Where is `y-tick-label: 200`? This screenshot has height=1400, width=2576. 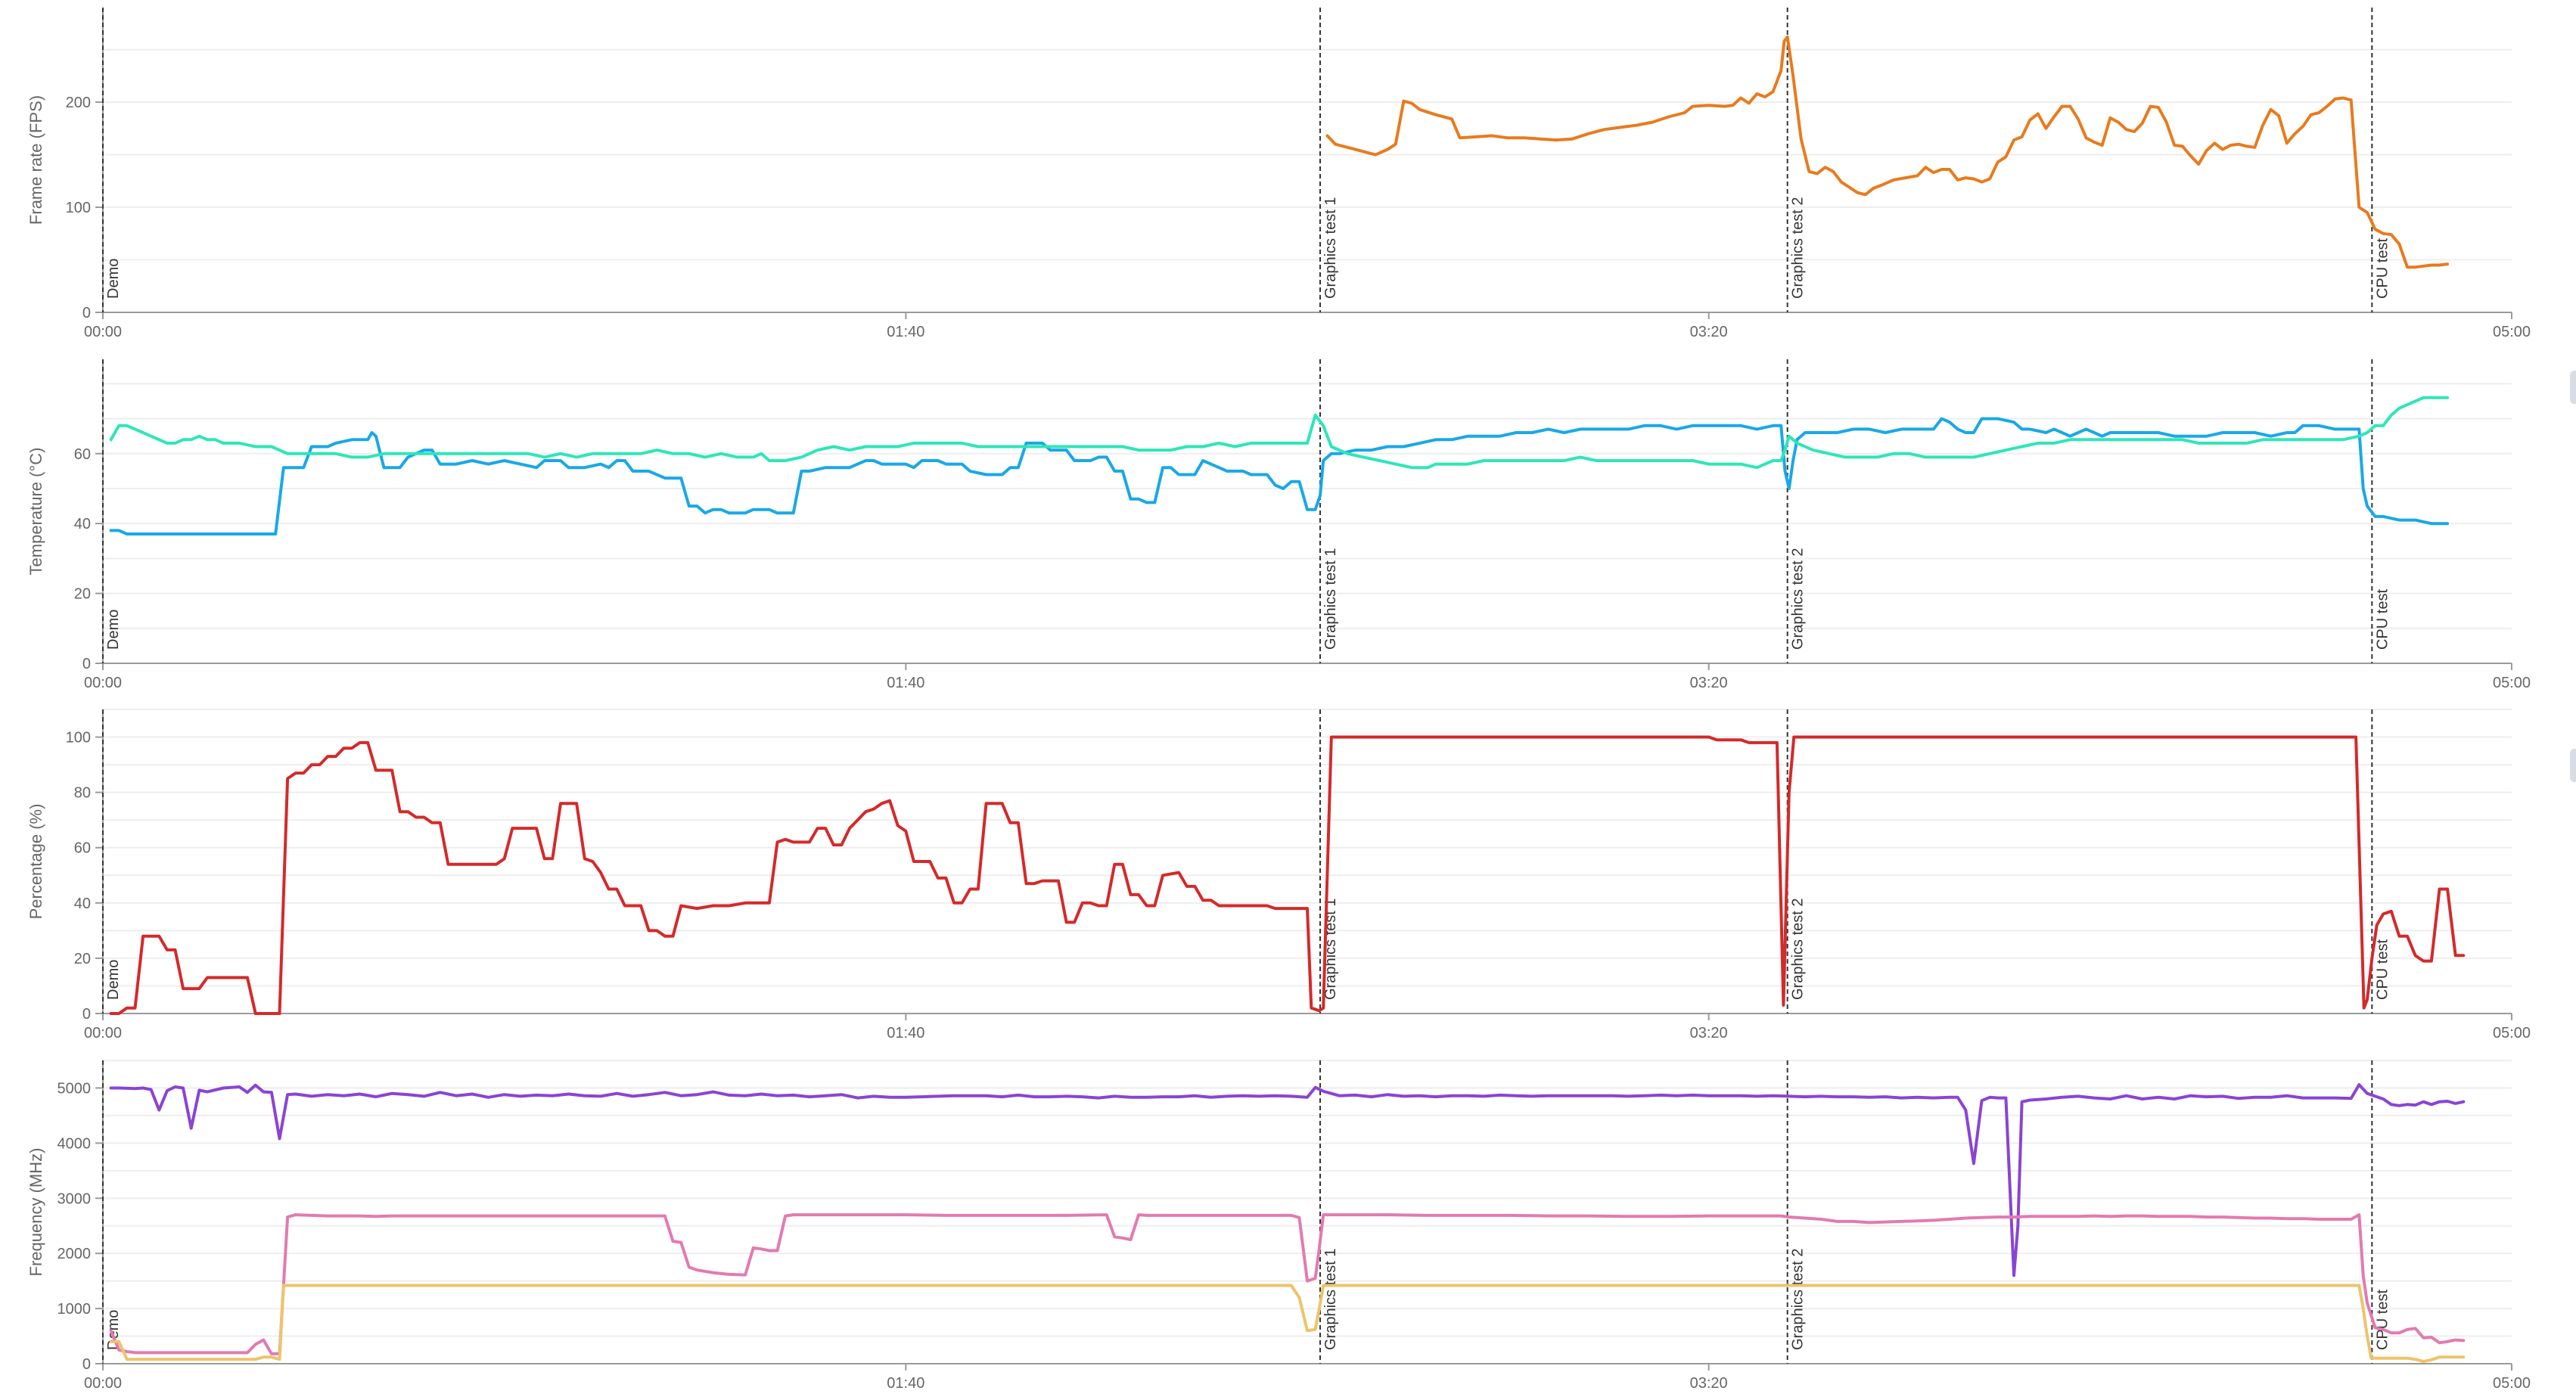
y-tick-label: 200 is located at coordinates (78, 103).